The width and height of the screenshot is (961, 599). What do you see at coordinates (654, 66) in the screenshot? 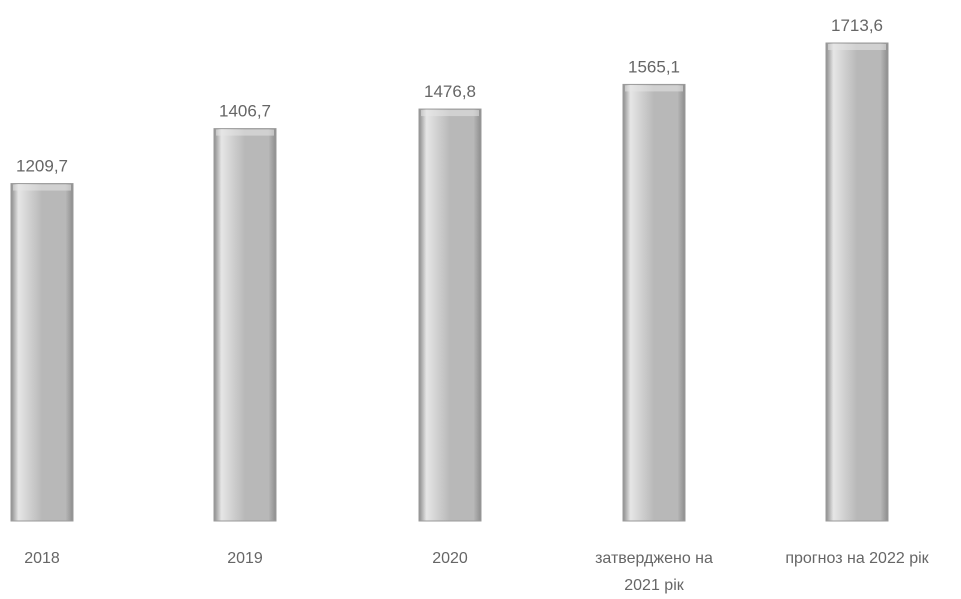
I see `value-label: 1565,1` at bounding box center [654, 66].